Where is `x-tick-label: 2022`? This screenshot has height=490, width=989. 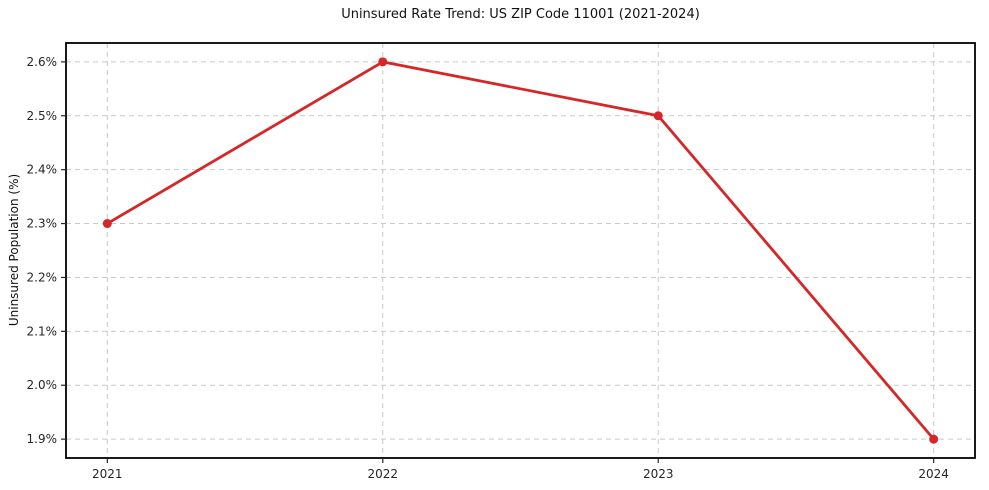 x-tick-label: 2022 is located at coordinates (382, 474).